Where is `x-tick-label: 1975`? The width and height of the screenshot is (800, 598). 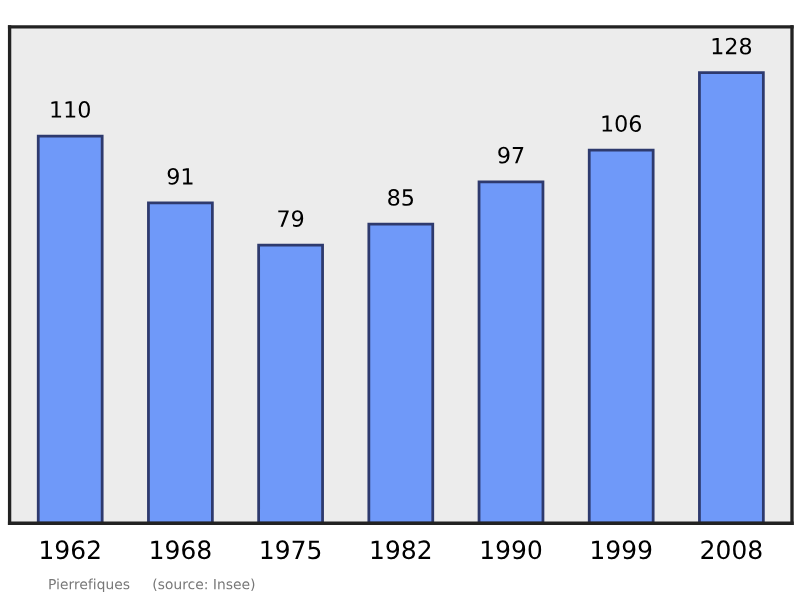 x-tick-label: 1975 is located at coordinates (291, 550).